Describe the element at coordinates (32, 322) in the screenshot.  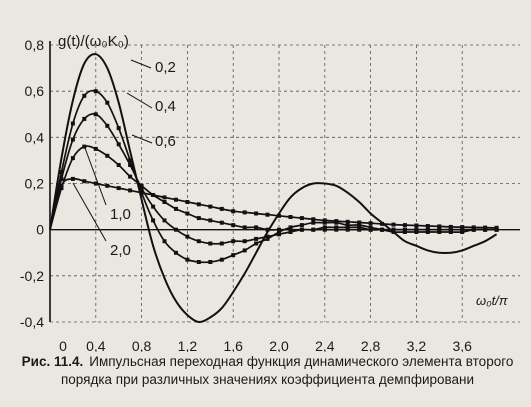
I see `y-tick-label: -0,4` at that location.